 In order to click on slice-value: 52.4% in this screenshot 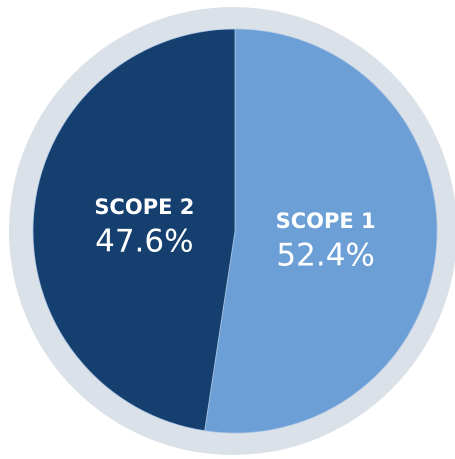, I will do `click(325, 255)`.